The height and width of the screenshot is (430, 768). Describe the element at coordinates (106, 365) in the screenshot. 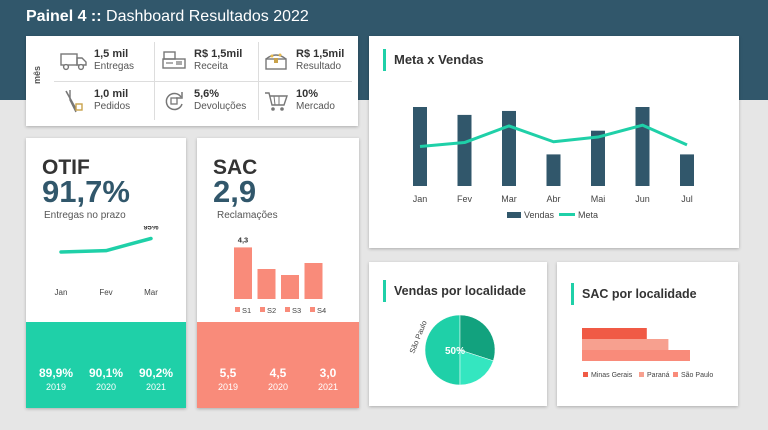

I see `otif-footer: 89,9% 2019 90,1% 2020 90,2% 2021` at that location.